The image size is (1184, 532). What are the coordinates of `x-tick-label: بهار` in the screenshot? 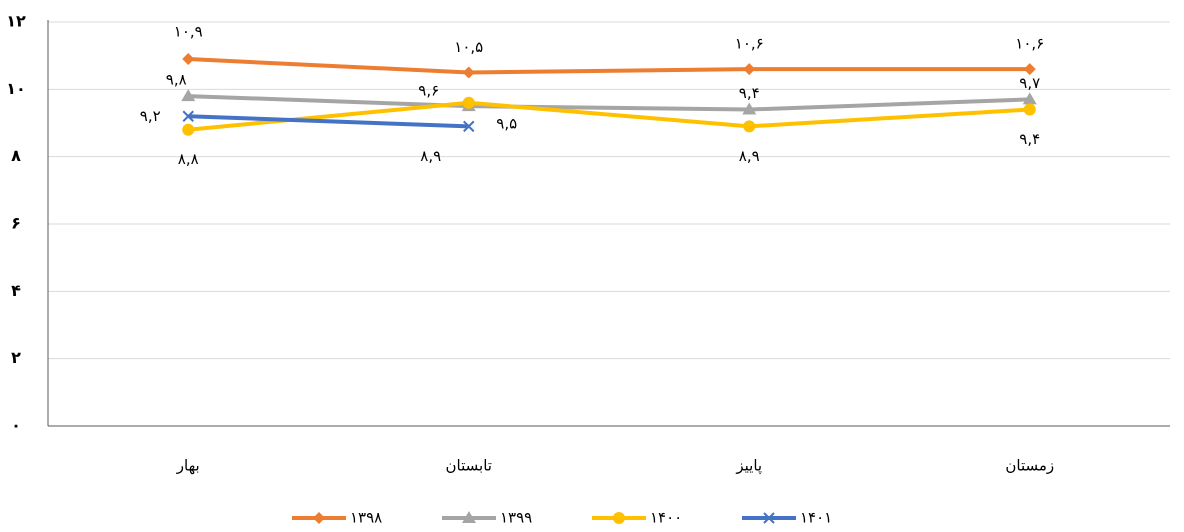 It's located at (188, 466).